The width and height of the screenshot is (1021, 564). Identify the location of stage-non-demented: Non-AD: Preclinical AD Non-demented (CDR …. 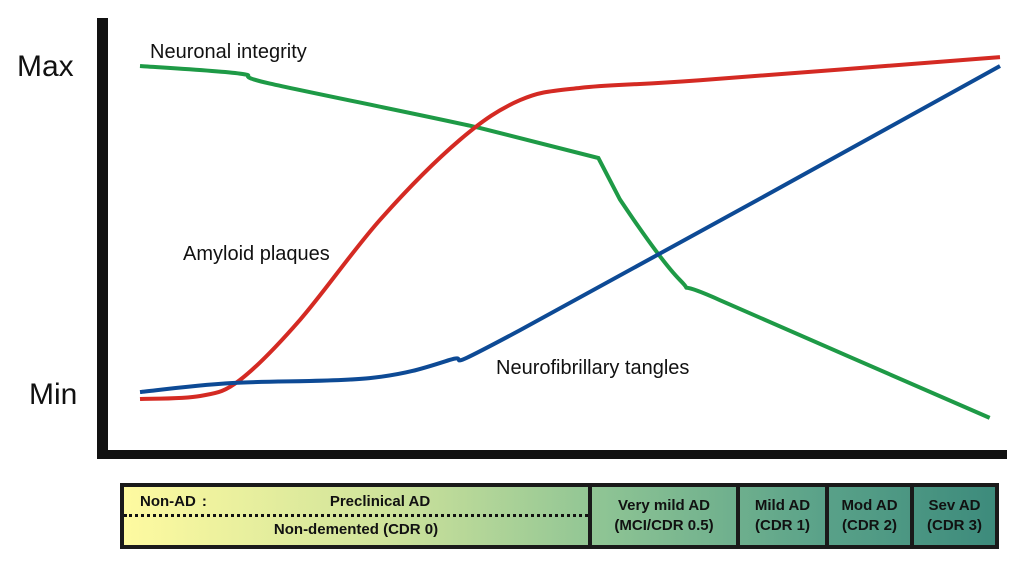
(356, 516).